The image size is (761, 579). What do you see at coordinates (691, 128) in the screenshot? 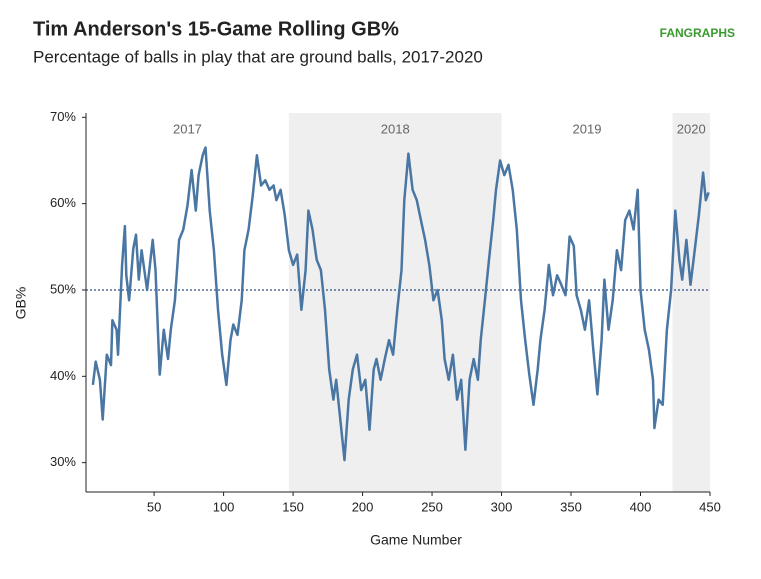
I see `season-label: 2020` at bounding box center [691, 128].